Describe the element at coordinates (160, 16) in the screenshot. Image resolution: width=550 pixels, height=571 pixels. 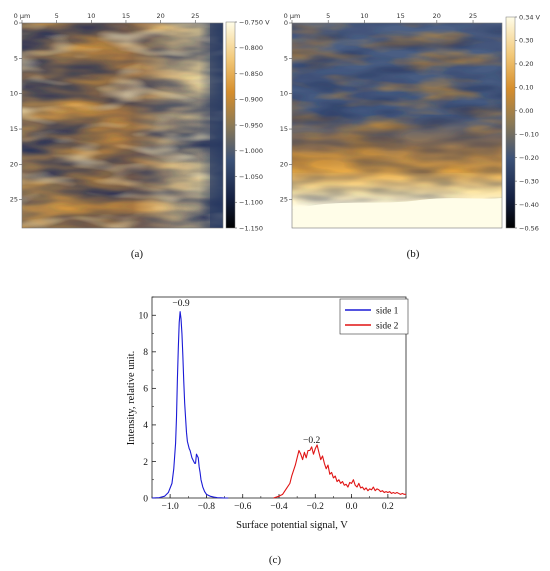
I see `panel-a-x-tick-label: 20` at that location.